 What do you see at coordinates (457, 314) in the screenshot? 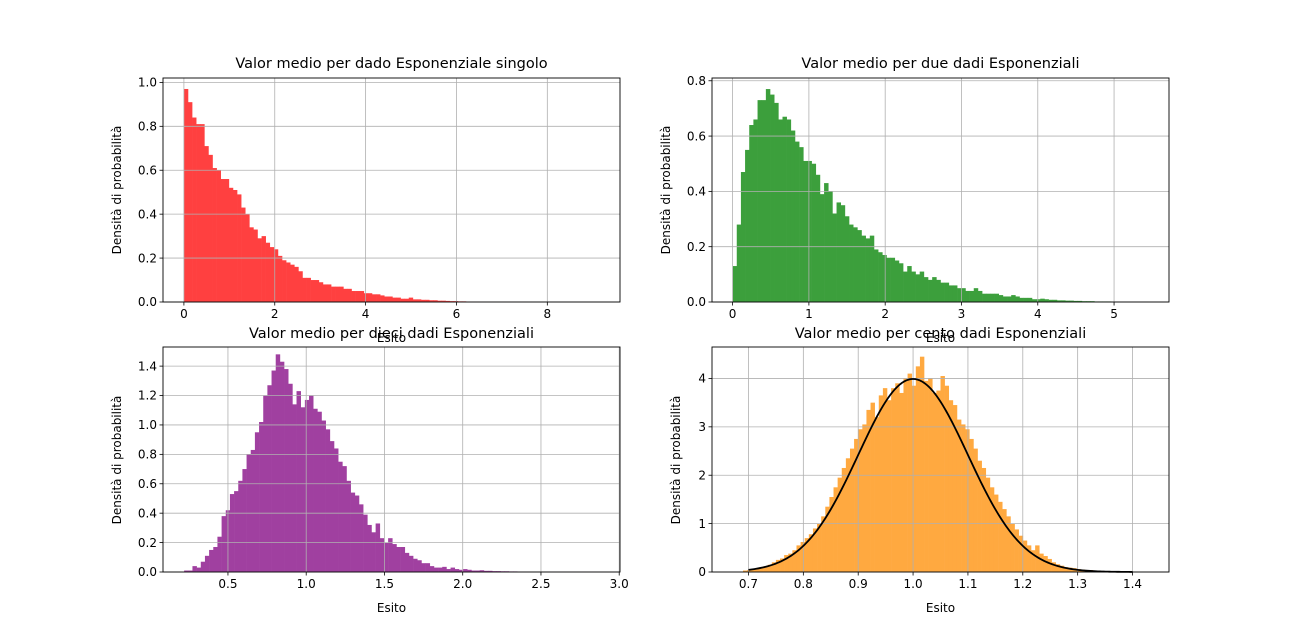
I see `x-tick-label: 6` at bounding box center [457, 314].